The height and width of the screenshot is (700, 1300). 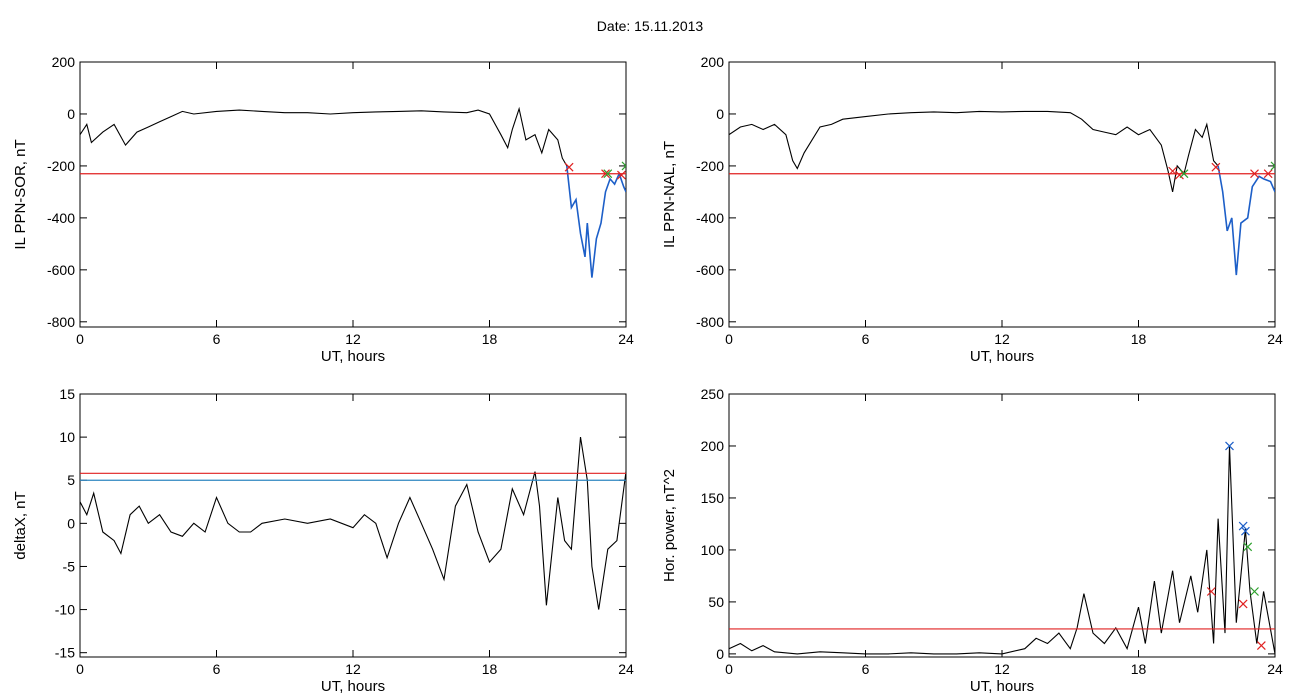 I want to click on y-axis-label: Hor. power, nT^2, so click(x=669, y=525).